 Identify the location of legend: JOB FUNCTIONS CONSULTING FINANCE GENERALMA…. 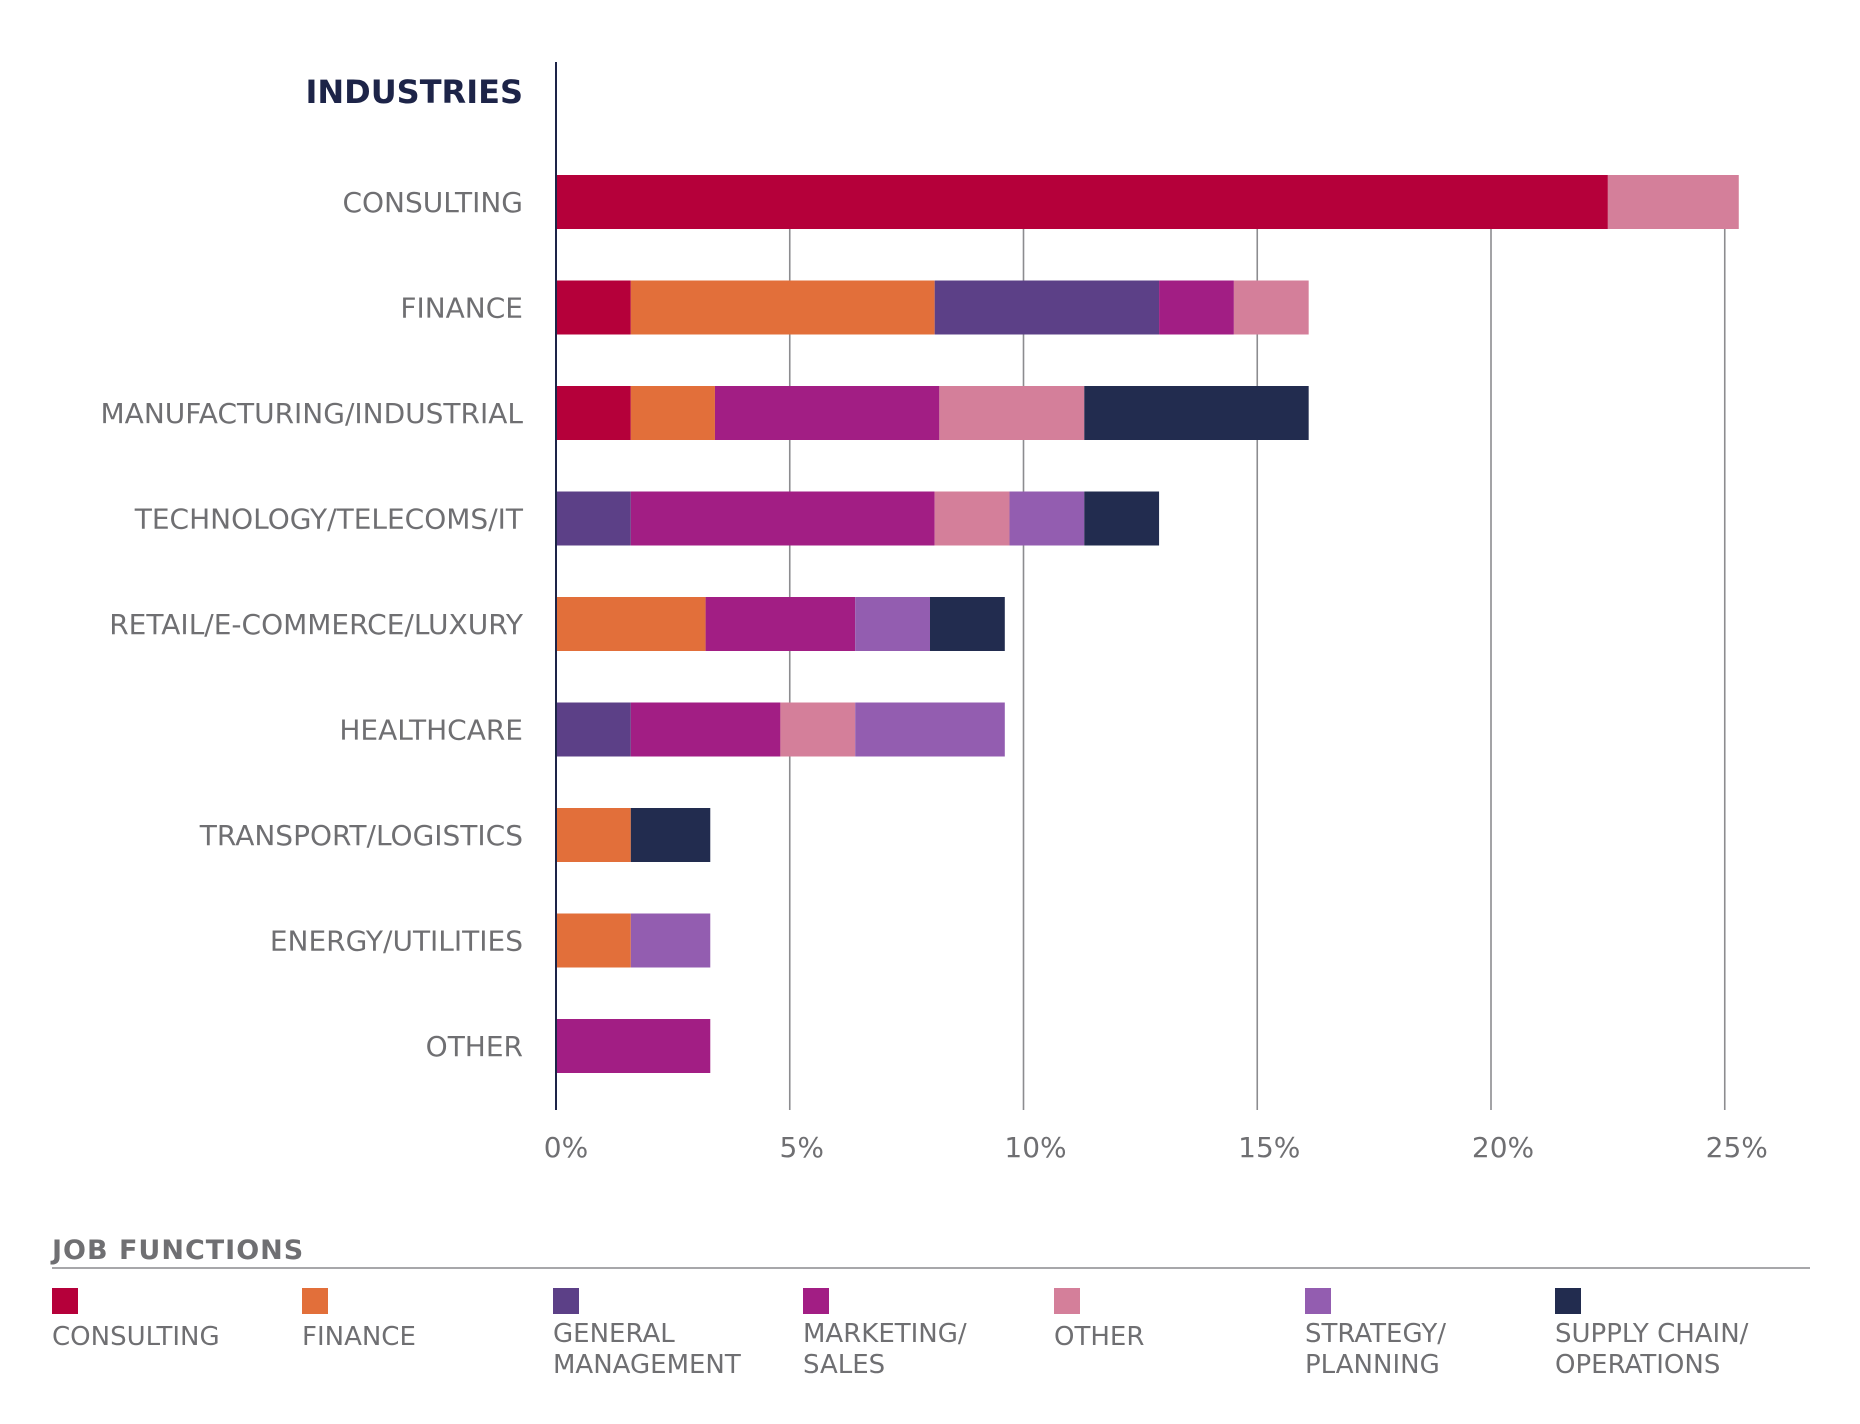
(930, 1307).